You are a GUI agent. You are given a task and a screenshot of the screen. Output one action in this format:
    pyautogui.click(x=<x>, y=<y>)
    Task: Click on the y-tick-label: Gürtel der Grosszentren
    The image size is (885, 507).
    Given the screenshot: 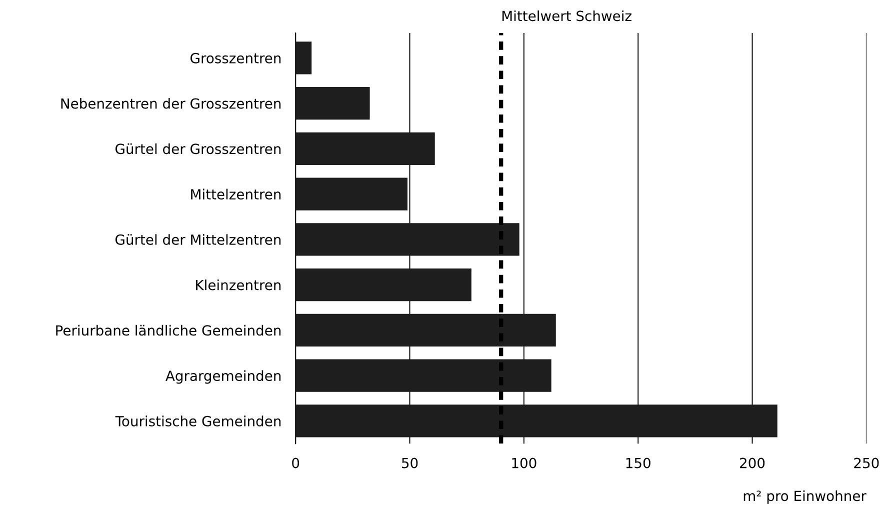 What is the action you would take?
    pyautogui.click(x=198, y=148)
    